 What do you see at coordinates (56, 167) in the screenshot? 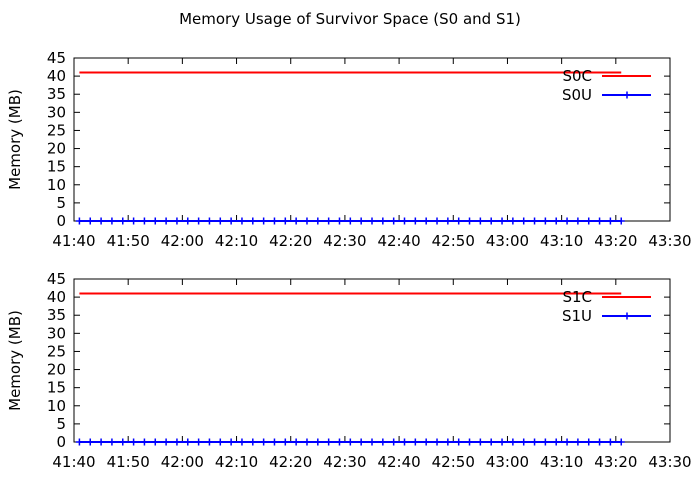
I see `y-tick-label: 15` at bounding box center [56, 167].